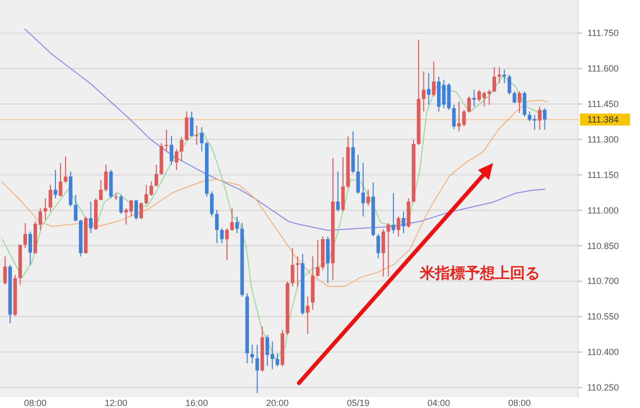 This screenshot has height=408, width=640. Describe the element at coordinates (603, 210) in the screenshot. I see `y-tick-label: 111.000` at that location.